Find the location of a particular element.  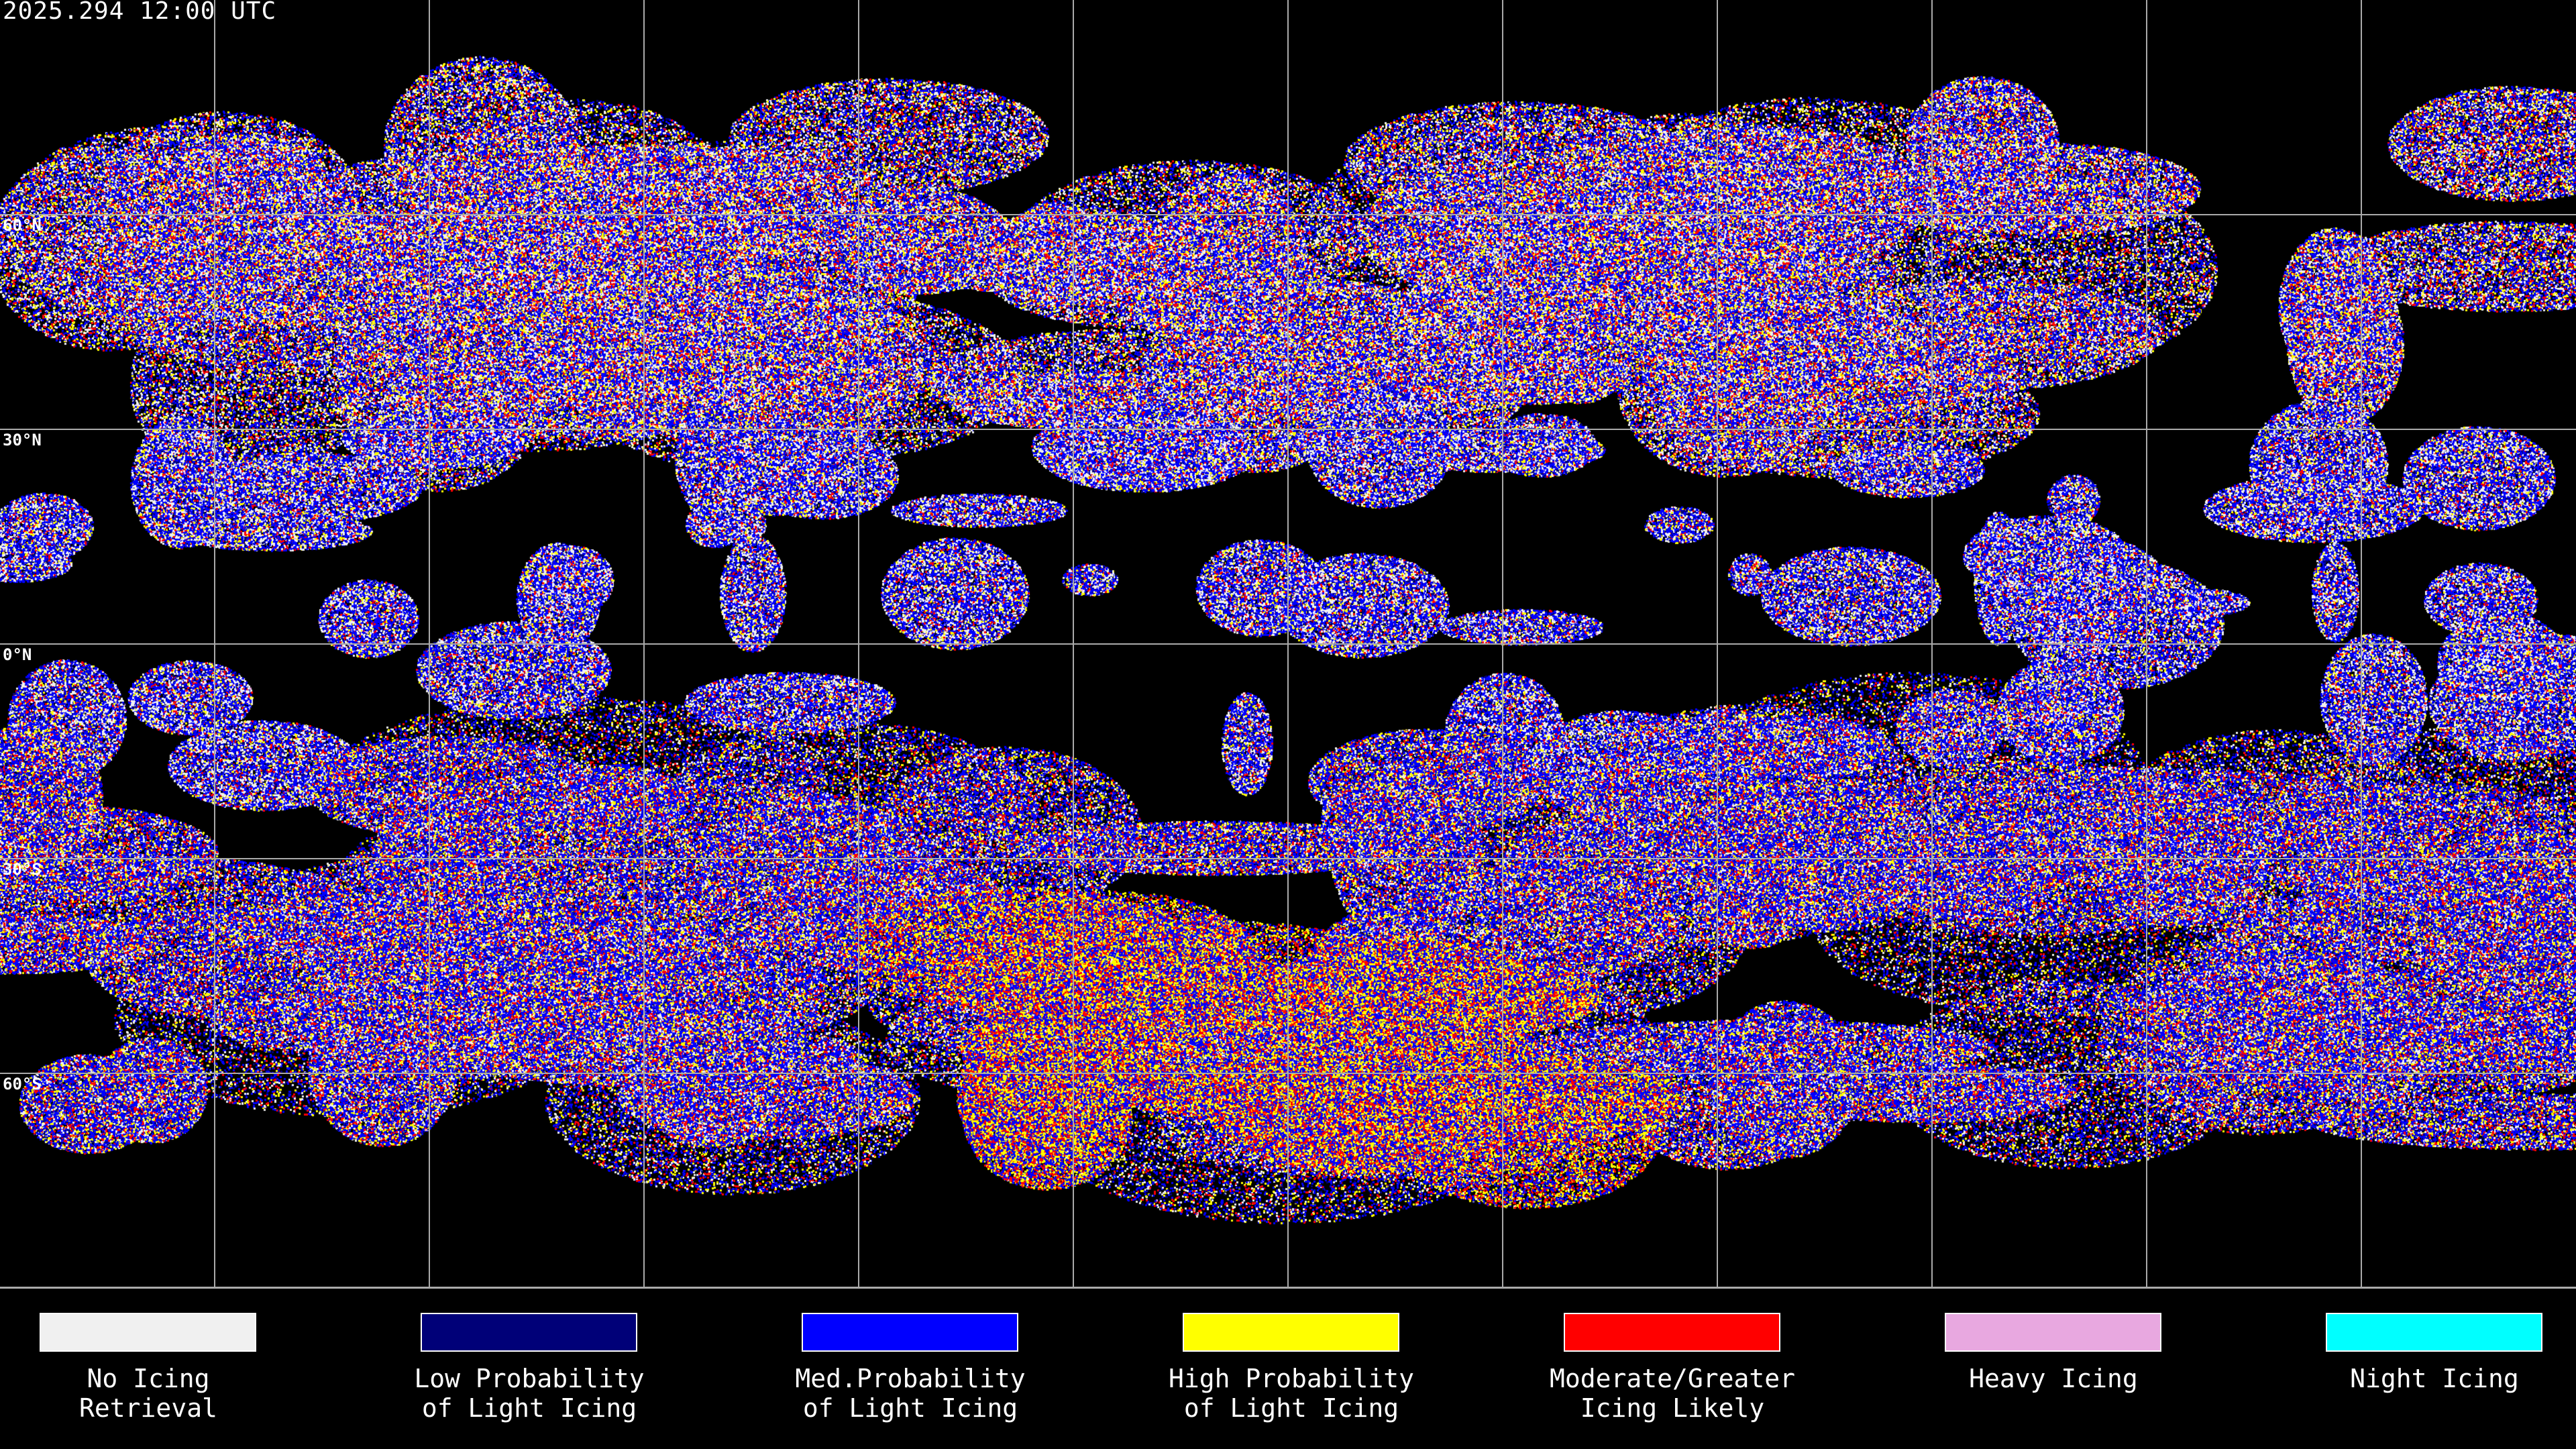

lat-label-60s: 60°S is located at coordinates (22, 1084).